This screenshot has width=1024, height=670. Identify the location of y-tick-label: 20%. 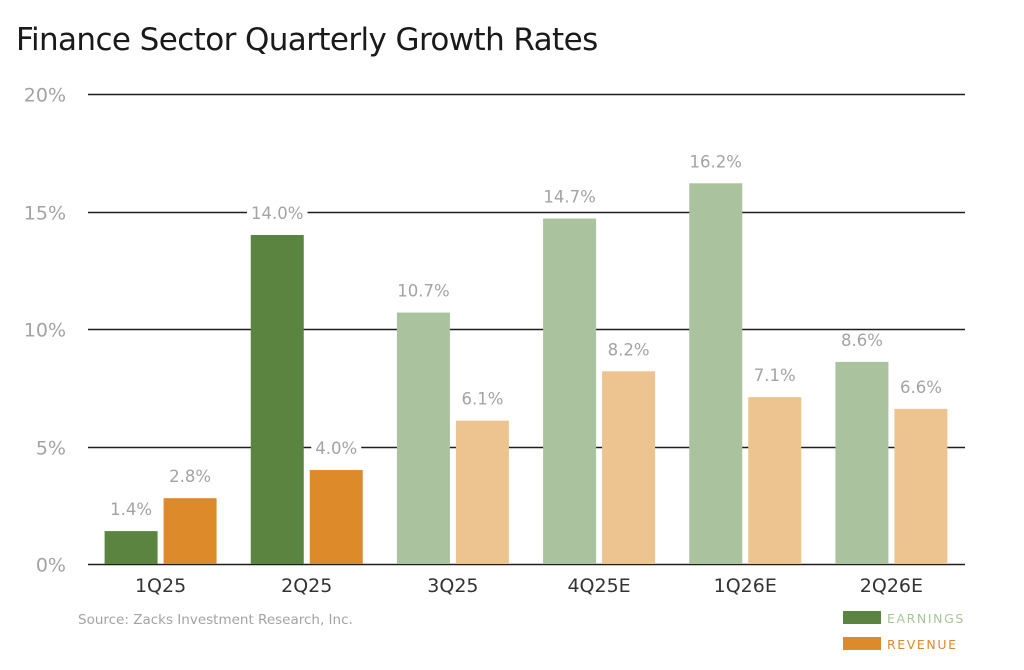
(45, 96).